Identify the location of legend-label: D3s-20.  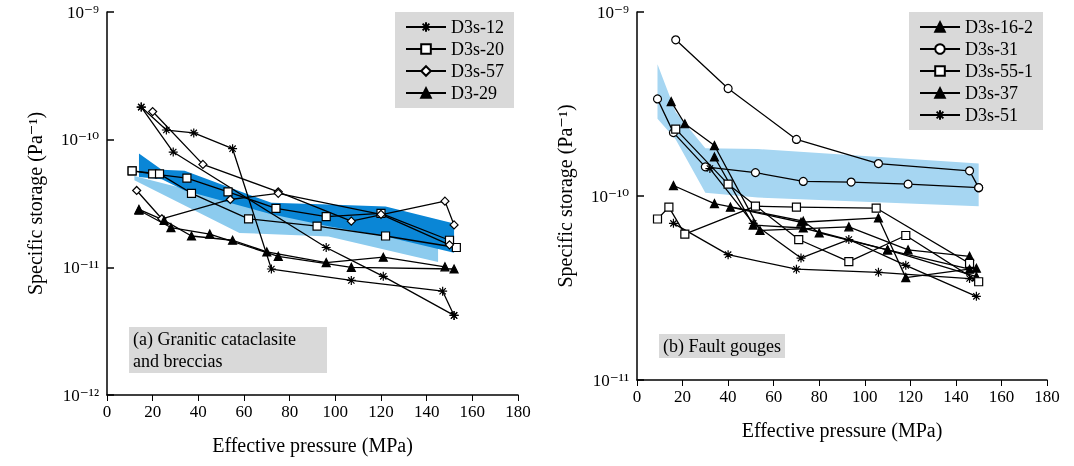
(477, 49).